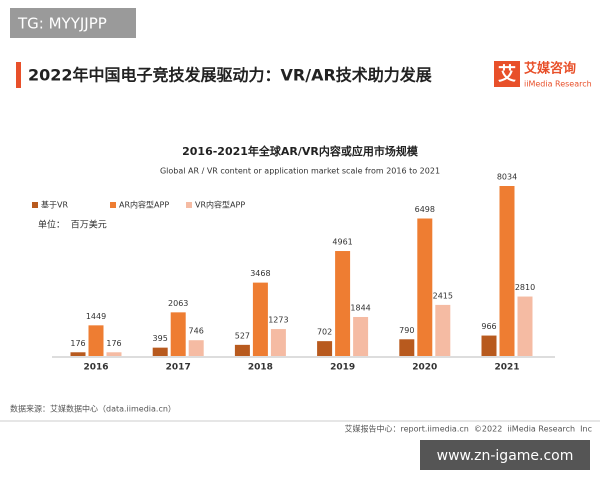  I want to click on data-label: 966, so click(488, 326).